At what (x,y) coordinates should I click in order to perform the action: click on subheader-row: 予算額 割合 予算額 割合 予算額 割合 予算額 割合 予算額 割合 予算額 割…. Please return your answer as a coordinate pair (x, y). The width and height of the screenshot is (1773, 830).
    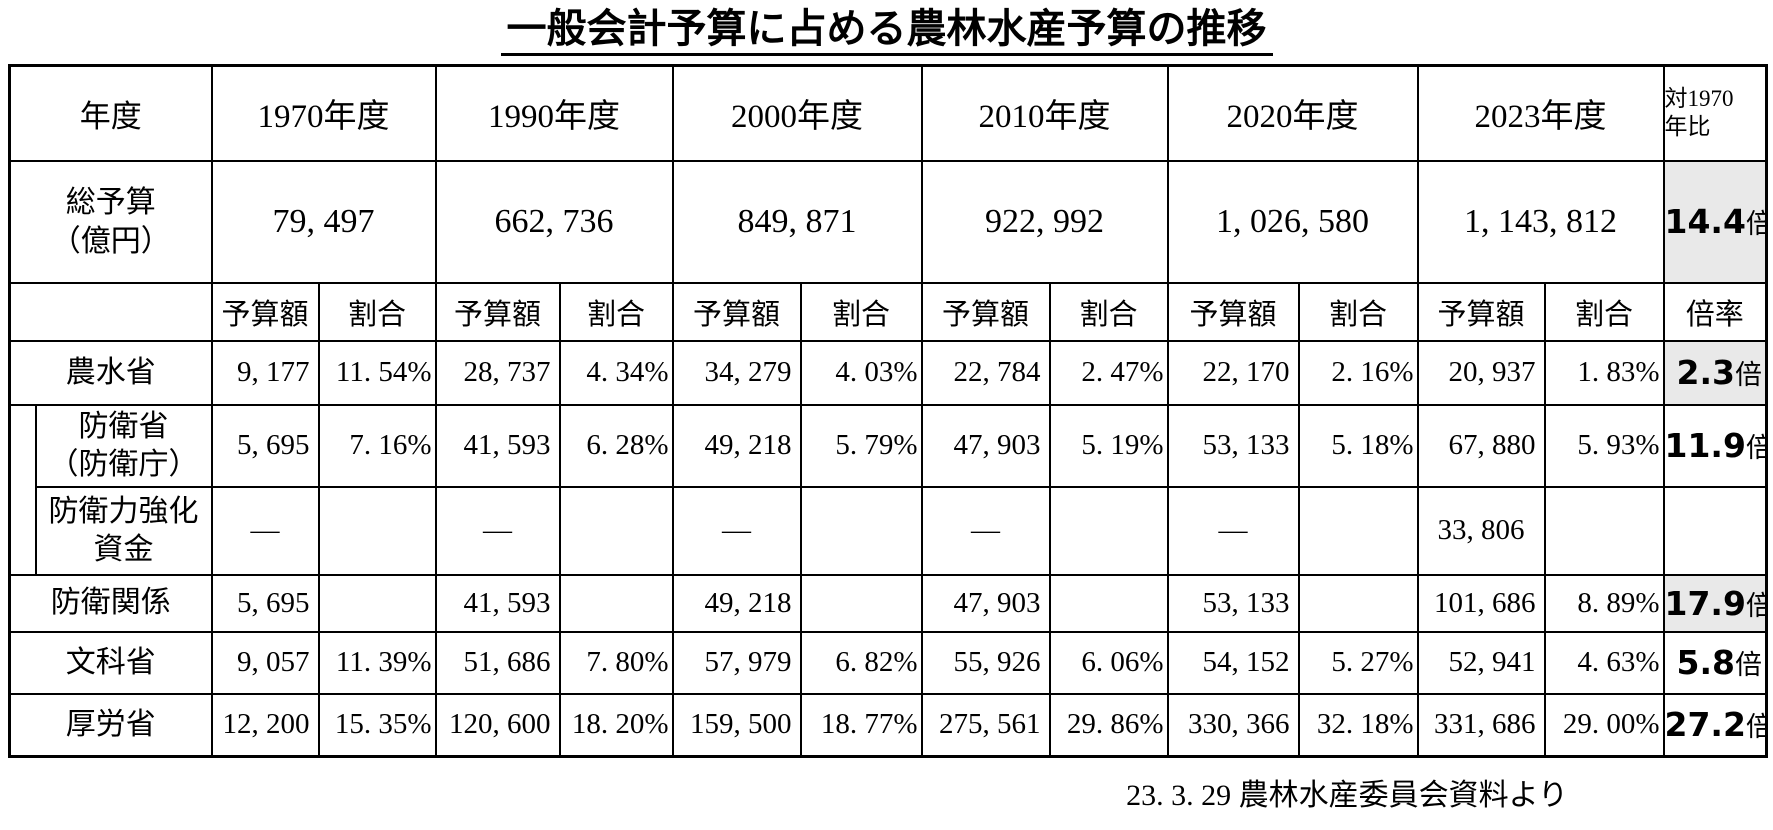
    Looking at the image, I should click on (888, 311).